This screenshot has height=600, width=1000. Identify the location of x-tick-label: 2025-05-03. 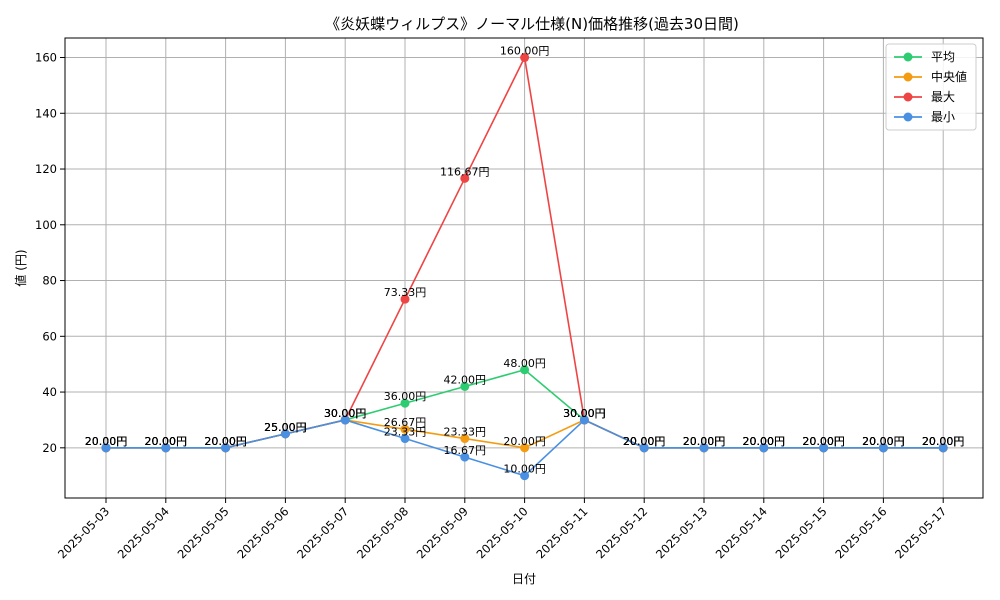
(83, 532).